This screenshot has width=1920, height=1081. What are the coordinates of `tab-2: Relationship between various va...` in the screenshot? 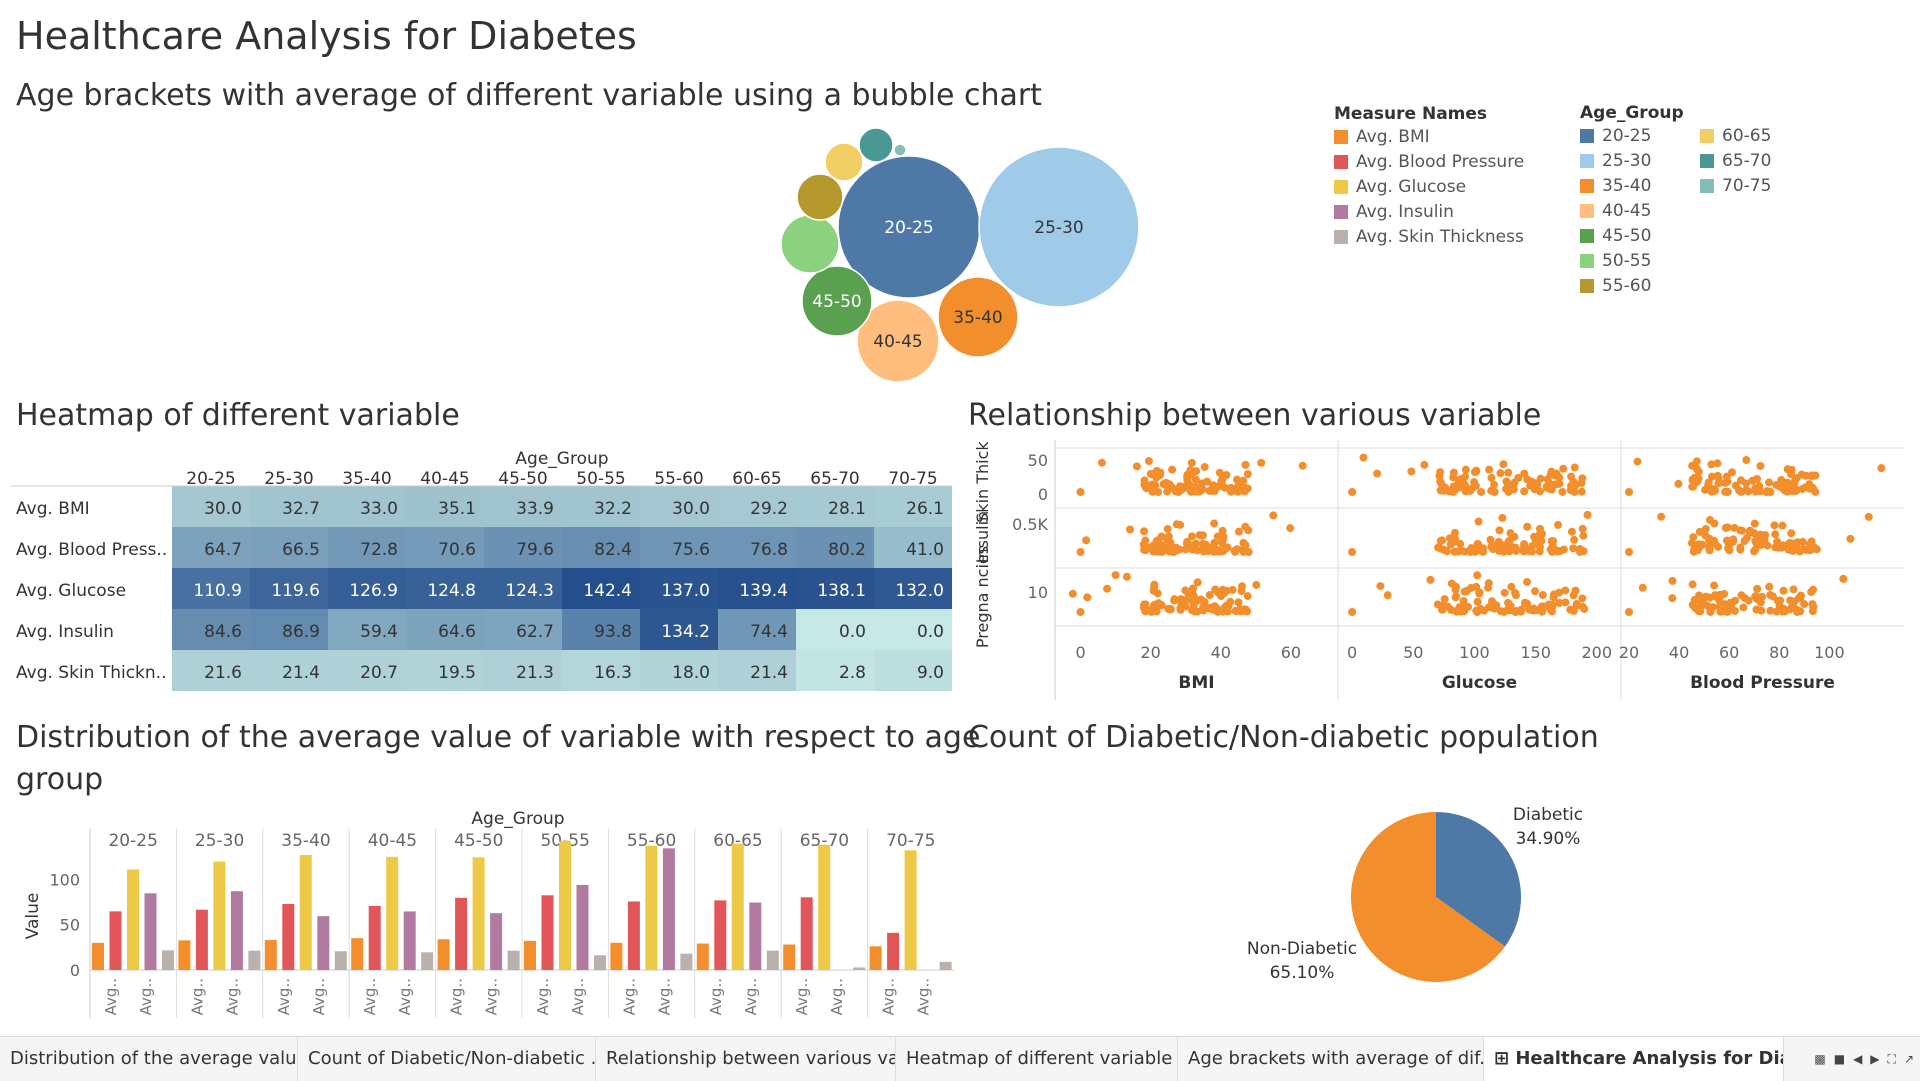 It's located at (746, 1059).